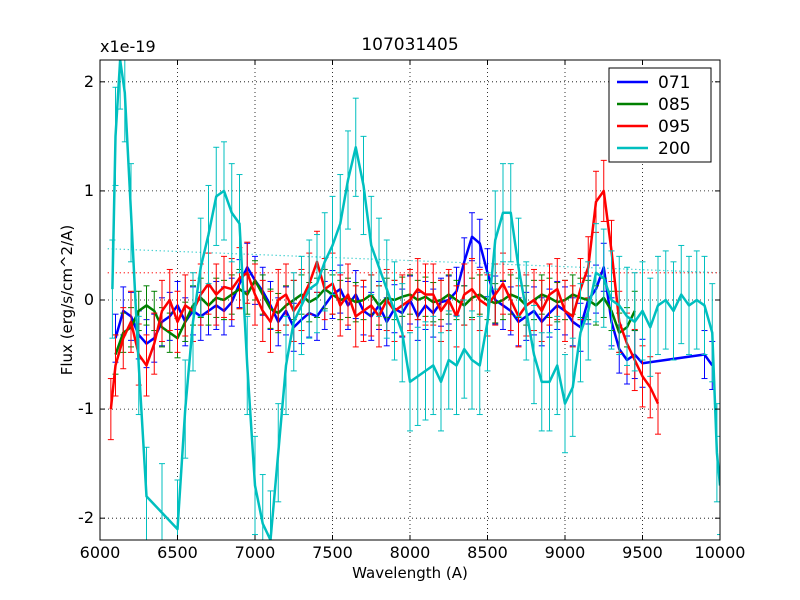 The image size is (800, 600). Describe the element at coordinates (86, 517) in the screenshot. I see `y-tick-label: -2` at that location.